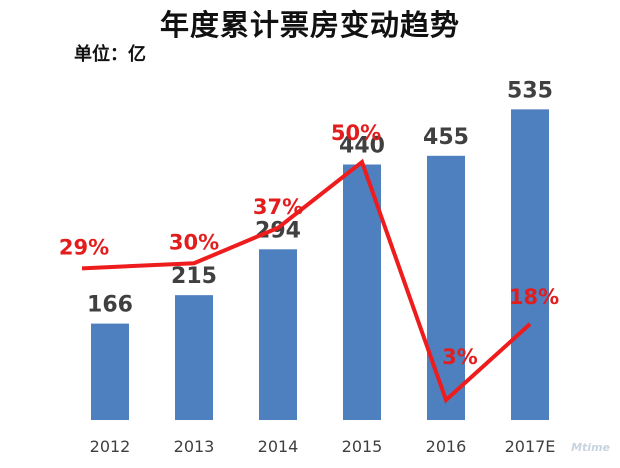  Describe the element at coordinates (530, 446) in the screenshot. I see `x-tick-2017E: 2017E` at that location.